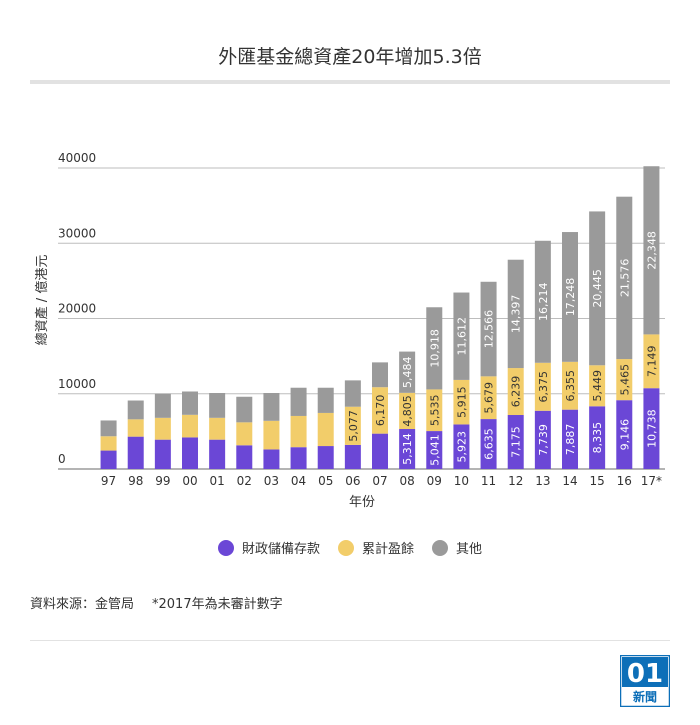 This screenshot has height=725, width=700. What do you see at coordinates (488, 481) in the screenshot?
I see `x-tick-label: 11` at bounding box center [488, 481].